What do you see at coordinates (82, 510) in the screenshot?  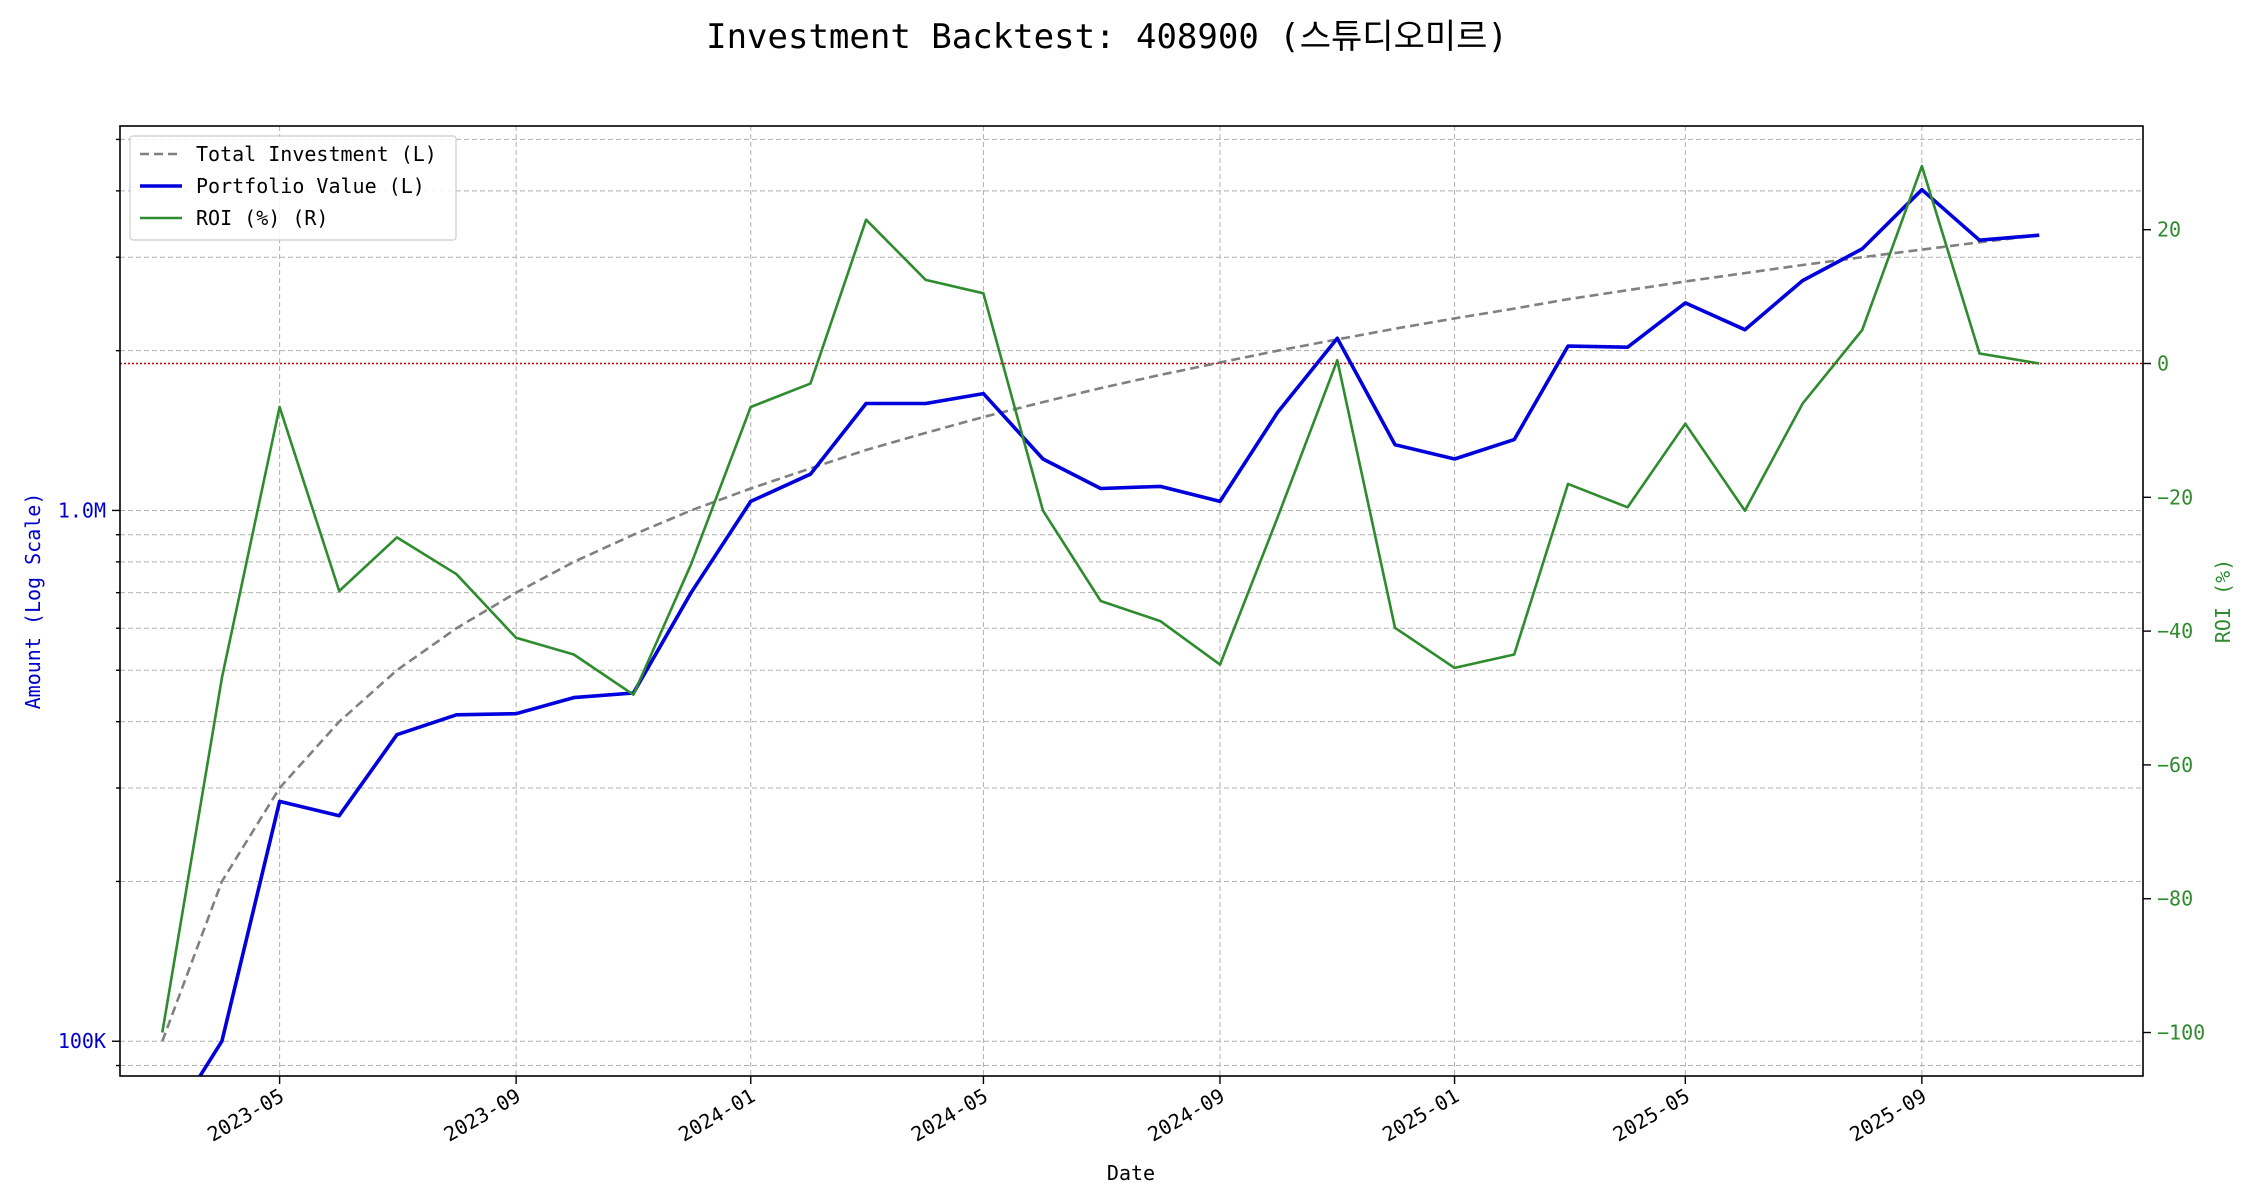 I see `left-tick-label: 1.0M` at bounding box center [82, 510].